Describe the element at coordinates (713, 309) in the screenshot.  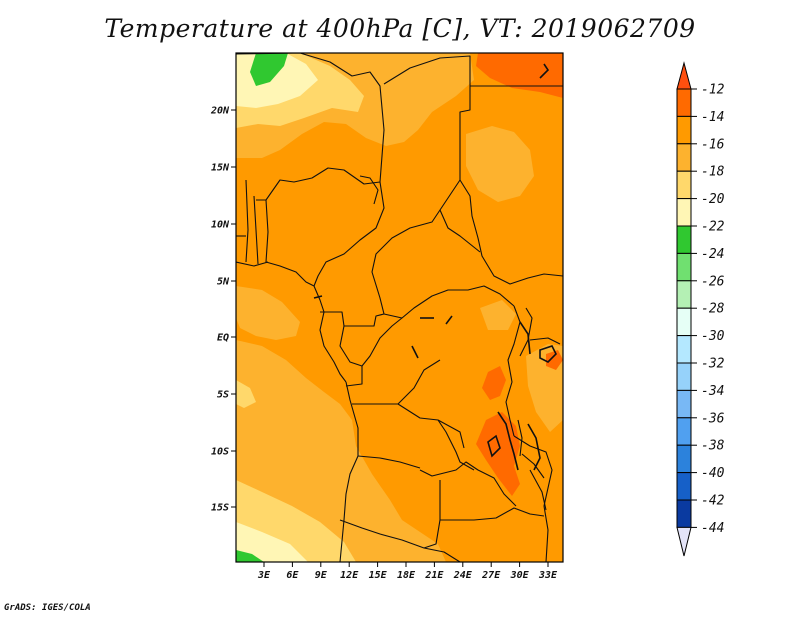
I see `colorbar-level-label: -28` at that location.